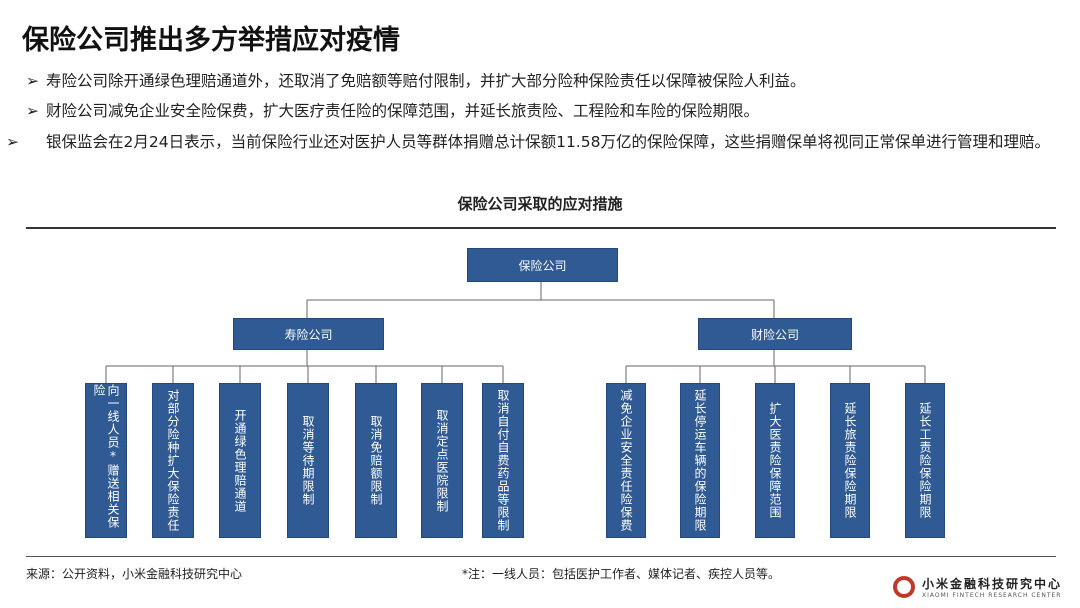 This screenshot has width=1080, height=608. What do you see at coordinates (240, 460) in the screenshot?
I see `measure-node: 开通绿色理赔通道` at bounding box center [240, 460].